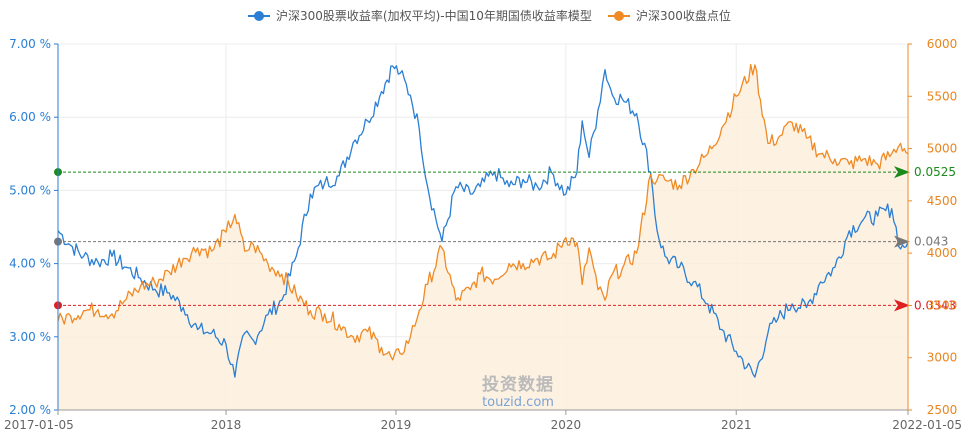  I want to click on y-right-tick-label: 5000, so click(942, 149).